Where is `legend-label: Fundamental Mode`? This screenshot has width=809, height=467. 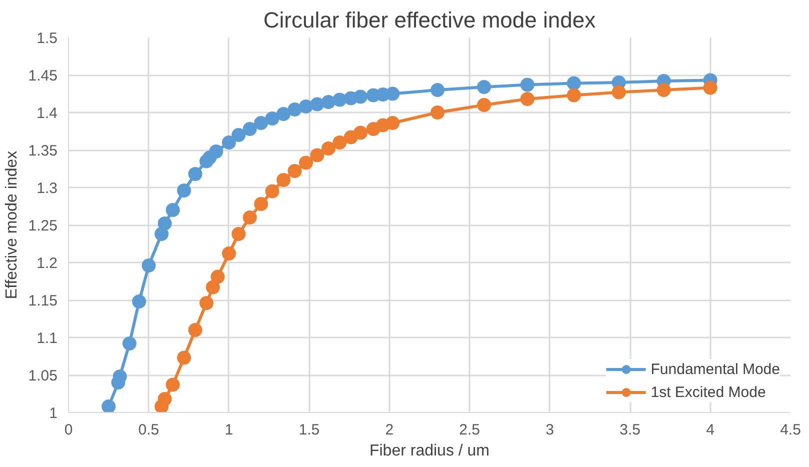 legend-label: Fundamental Mode is located at coordinates (715, 369).